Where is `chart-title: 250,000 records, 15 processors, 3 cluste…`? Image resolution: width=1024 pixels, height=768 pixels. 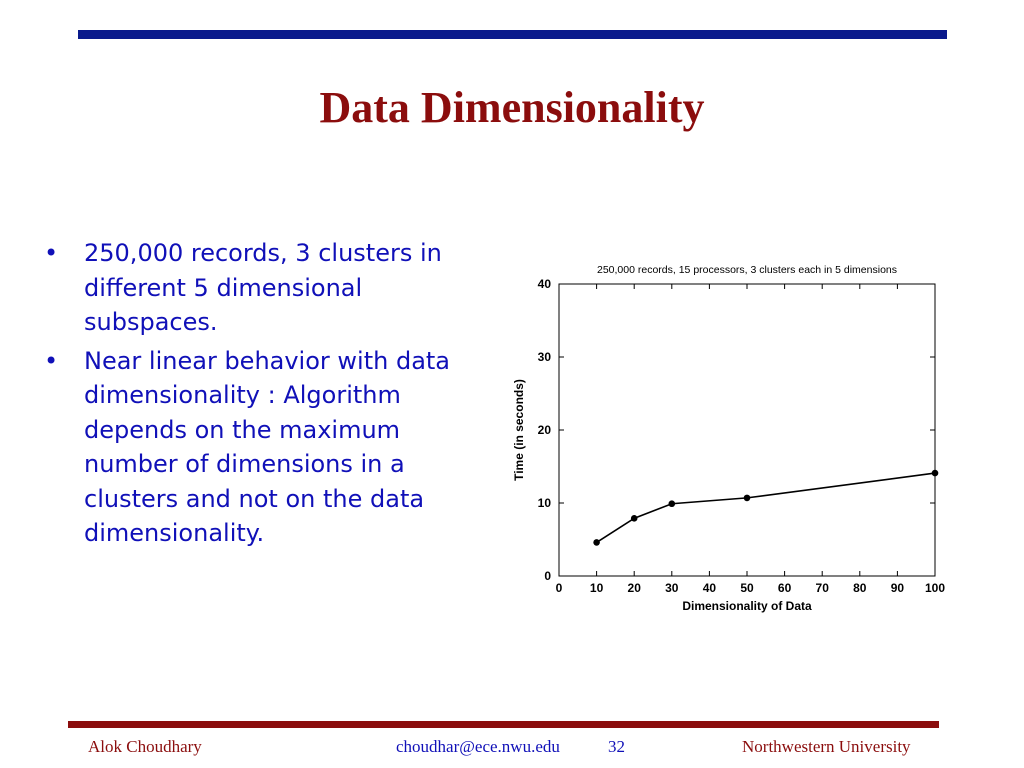 chart-title: 250,000 records, 15 processors, 3 cluste… is located at coordinates (747, 270).